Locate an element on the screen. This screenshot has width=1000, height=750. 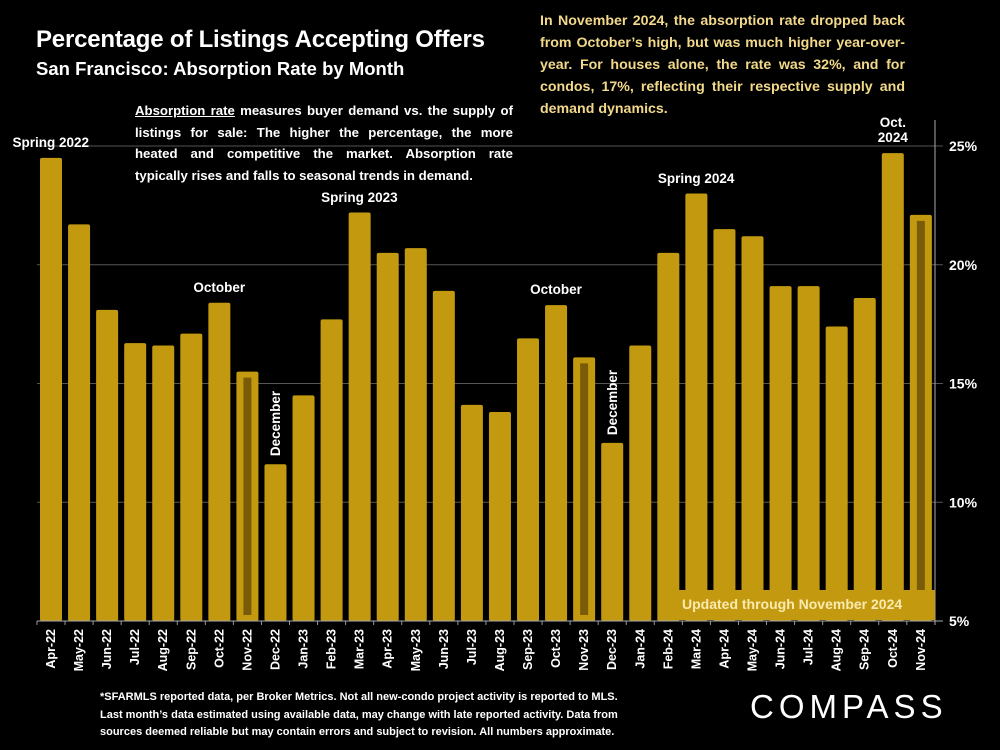
x-tick-label: Oct-23 is located at coordinates (556, 648).